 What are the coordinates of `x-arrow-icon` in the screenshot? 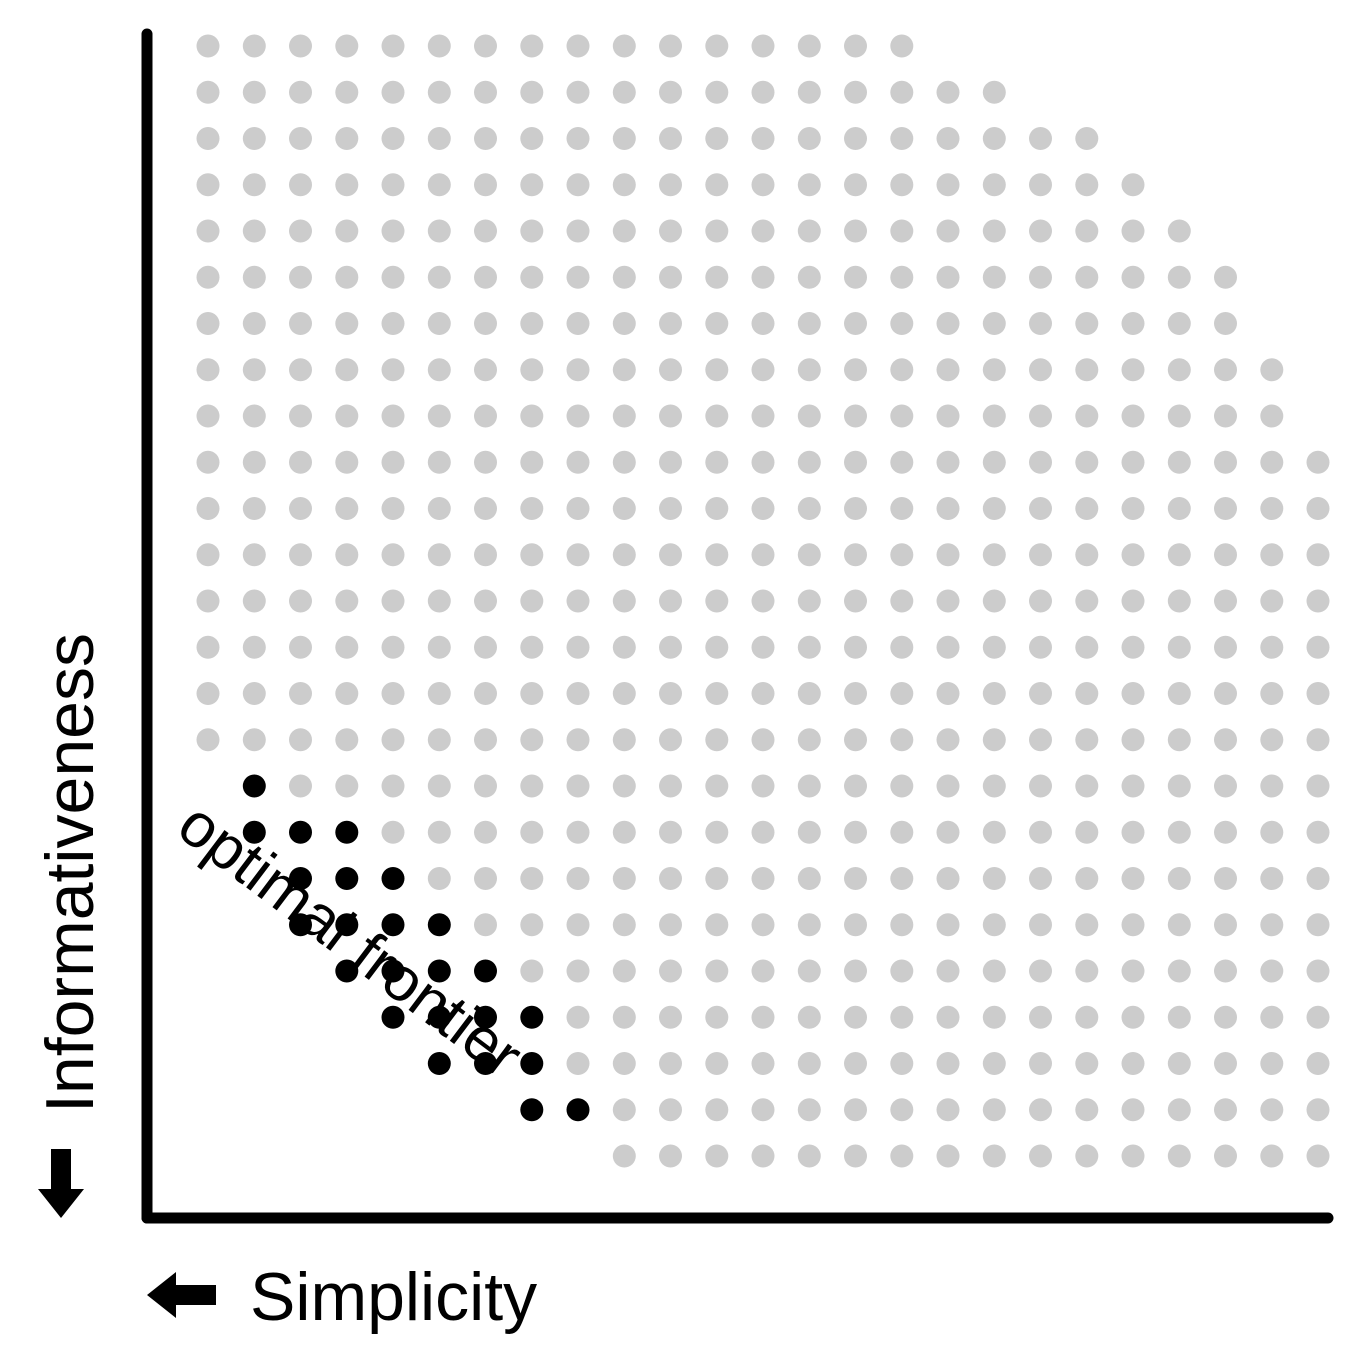 It's located at (181, 1295).